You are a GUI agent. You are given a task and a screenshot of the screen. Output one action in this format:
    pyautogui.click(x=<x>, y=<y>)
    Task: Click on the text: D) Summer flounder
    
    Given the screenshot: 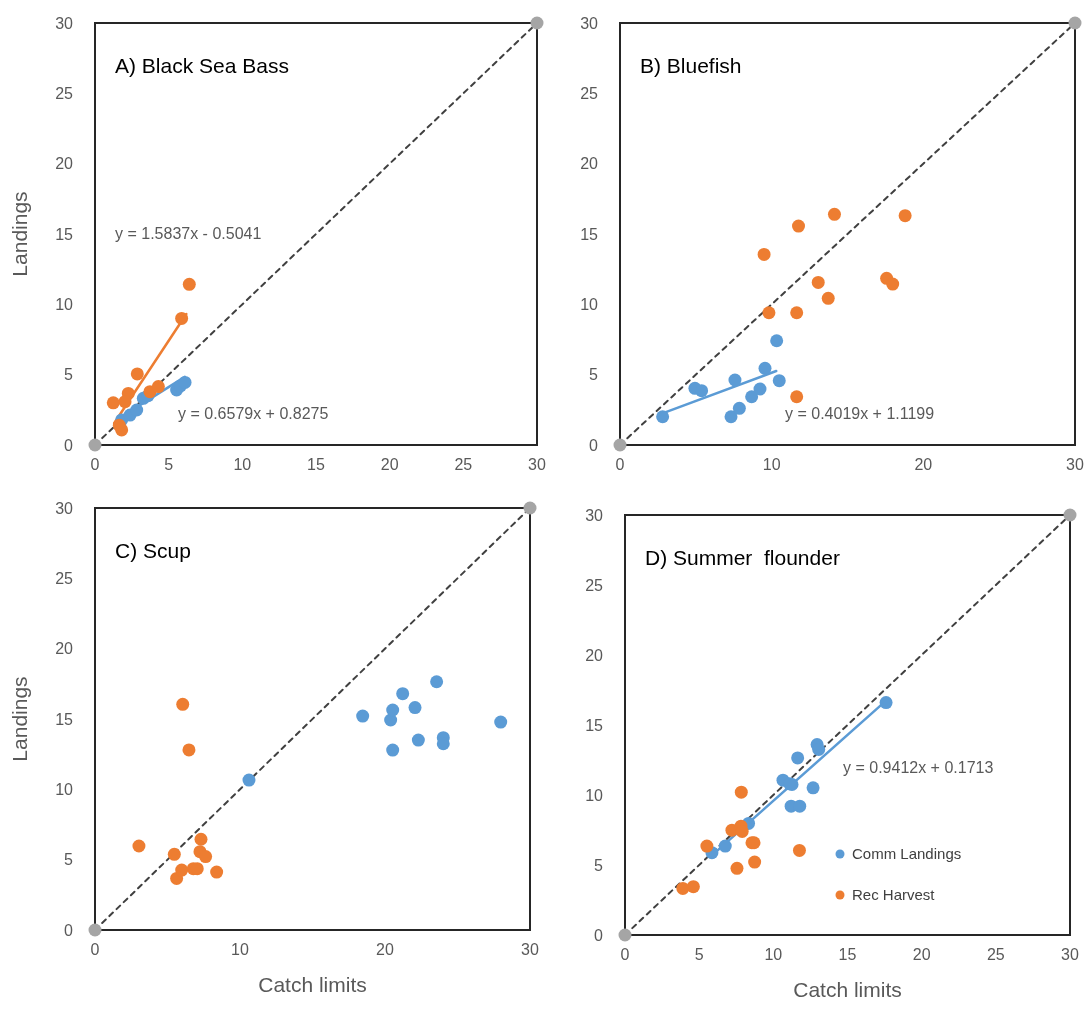 What is the action you would take?
    pyautogui.click(x=742, y=557)
    